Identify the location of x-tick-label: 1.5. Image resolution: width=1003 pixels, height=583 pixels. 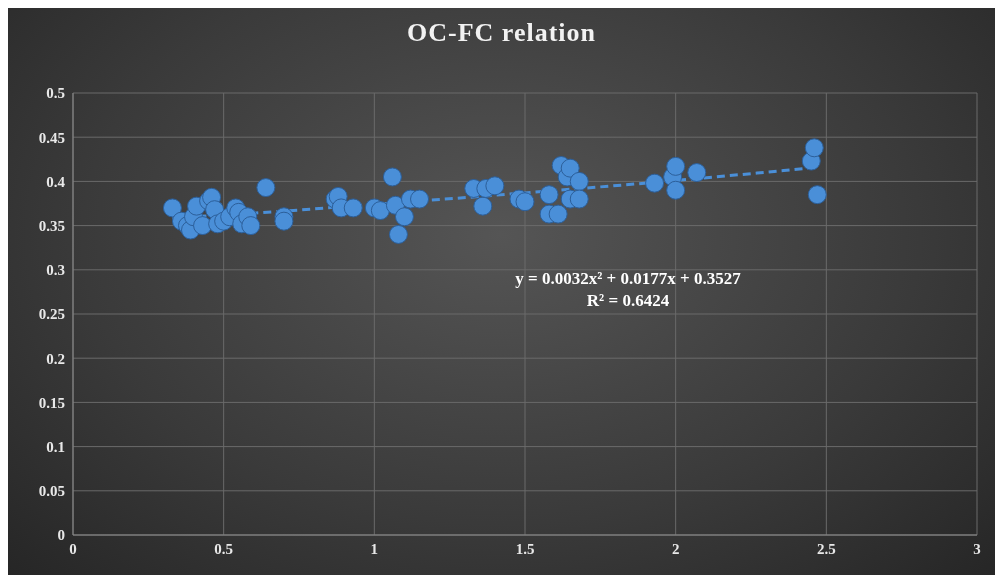
(525, 548).